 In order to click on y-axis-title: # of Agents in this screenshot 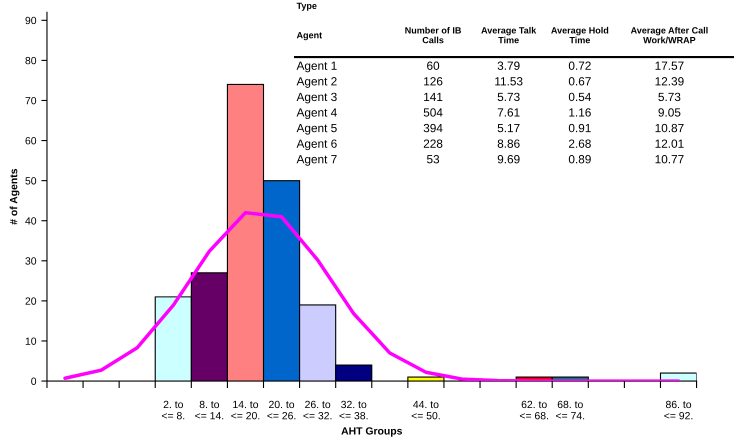, I will do `click(15, 196)`.